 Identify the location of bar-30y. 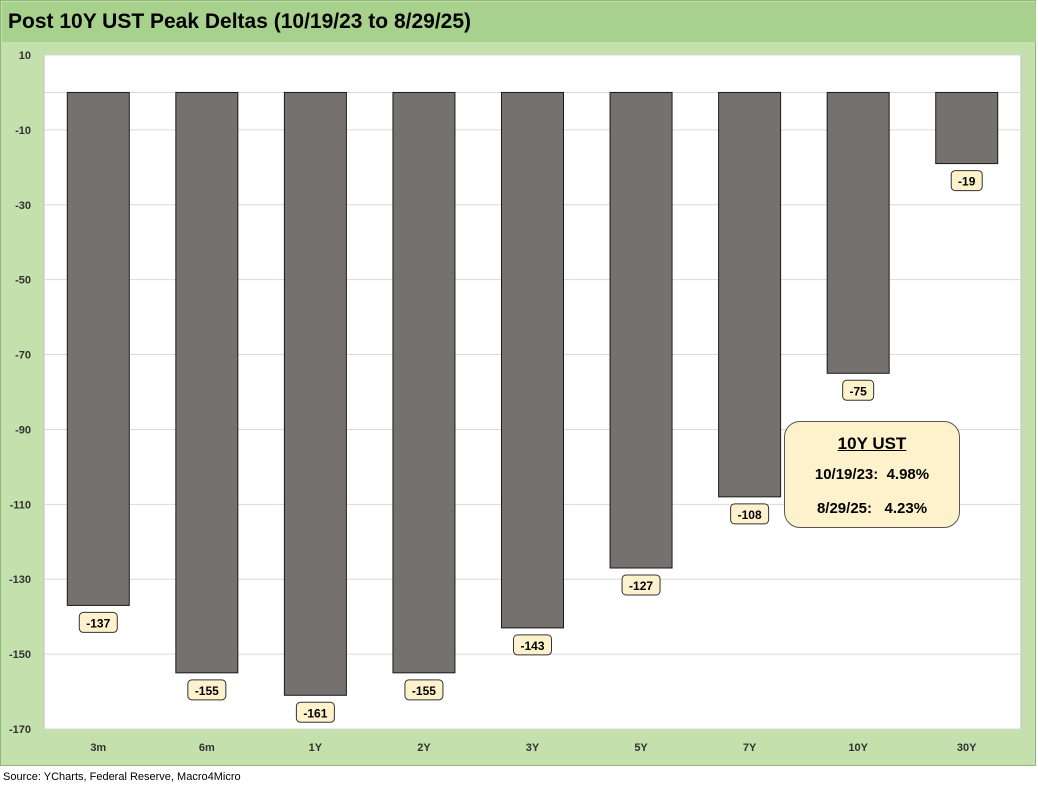
(967, 128).